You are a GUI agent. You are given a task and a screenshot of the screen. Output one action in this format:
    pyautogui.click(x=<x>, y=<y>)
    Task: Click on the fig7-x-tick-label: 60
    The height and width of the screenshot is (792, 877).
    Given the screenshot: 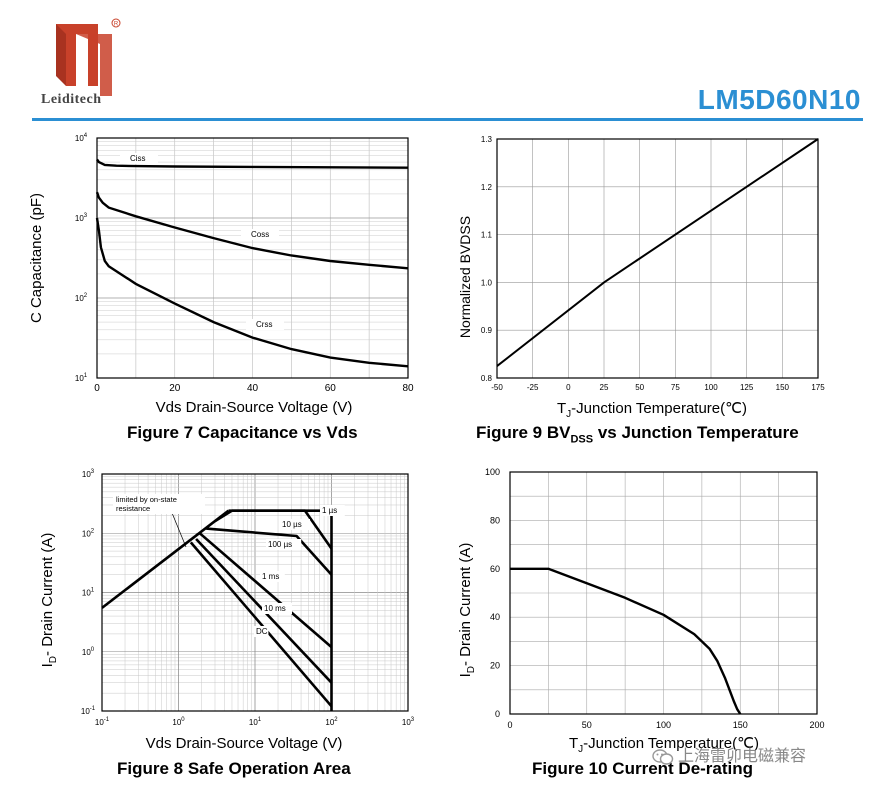 What is the action you would take?
    pyautogui.click(x=331, y=388)
    